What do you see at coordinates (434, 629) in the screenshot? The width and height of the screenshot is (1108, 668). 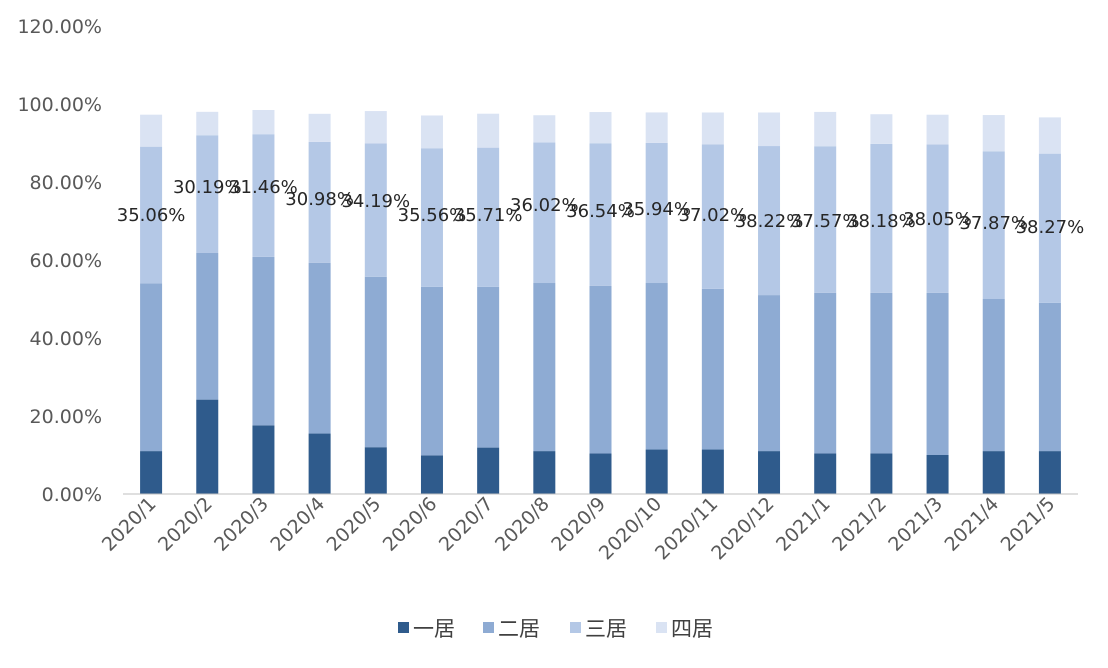 I see `legend-label: 一居` at bounding box center [434, 629].